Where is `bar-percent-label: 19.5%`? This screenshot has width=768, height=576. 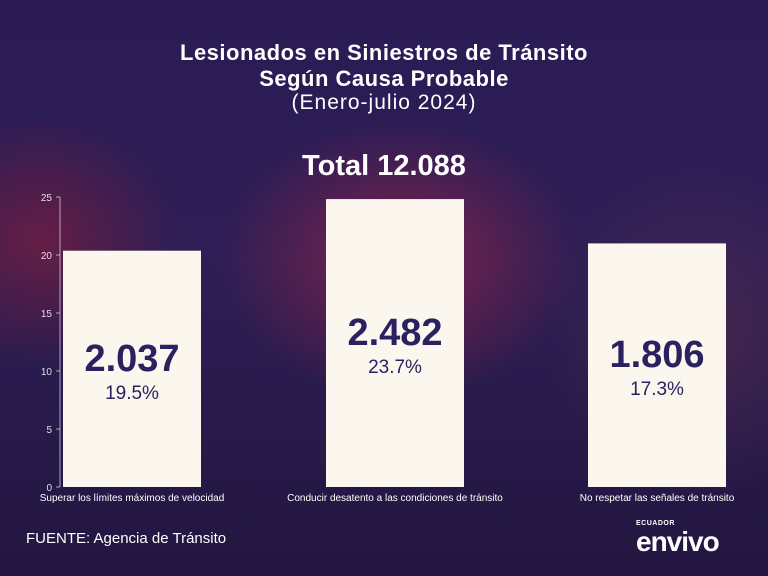 bar-percent-label: 19.5% is located at coordinates (132, 393).